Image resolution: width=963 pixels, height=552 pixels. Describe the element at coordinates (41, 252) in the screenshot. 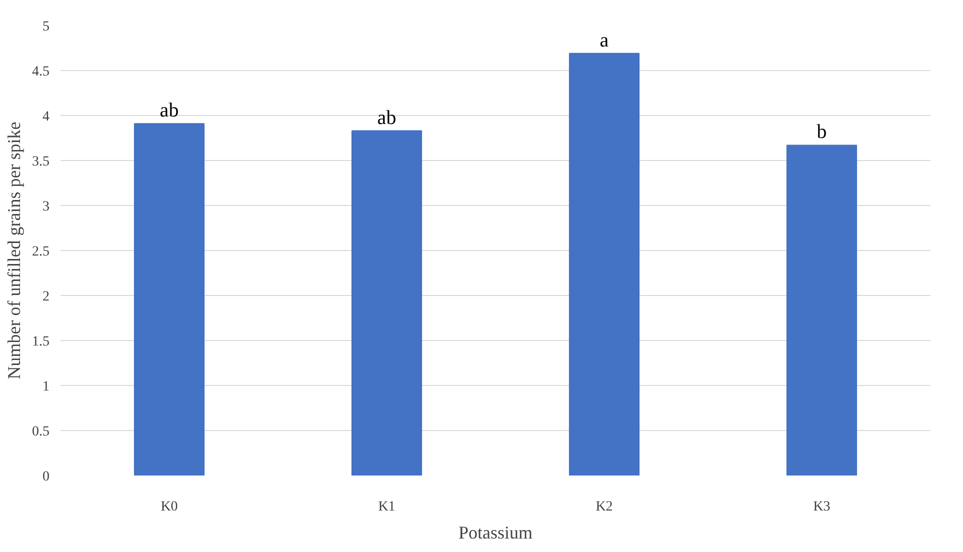

I see `y-tick-label: 2.5` at that location.